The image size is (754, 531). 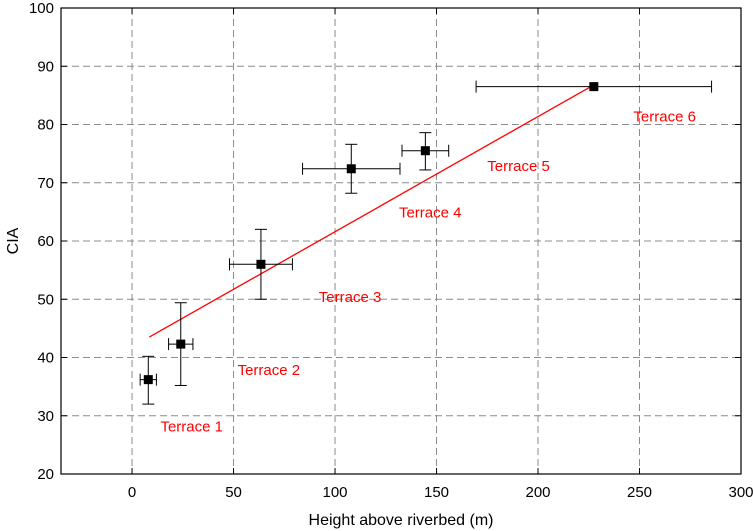 I want to click on x-tick-label: 150, so click(x=436, y=492).